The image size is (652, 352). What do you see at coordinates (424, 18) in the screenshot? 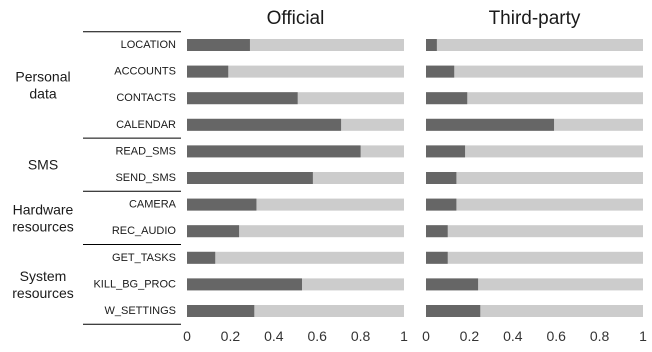
I see `panel-titles: Official Third-party` at bounding box center [424, 18].